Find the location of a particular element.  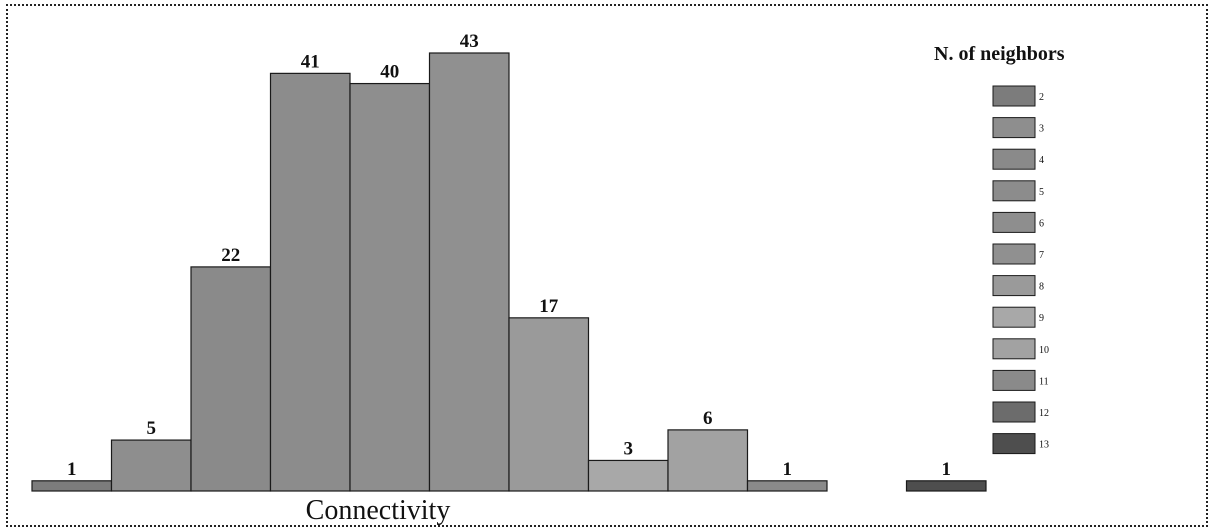

legend-title: N. of neighbors is located at coordinates (999, 54).